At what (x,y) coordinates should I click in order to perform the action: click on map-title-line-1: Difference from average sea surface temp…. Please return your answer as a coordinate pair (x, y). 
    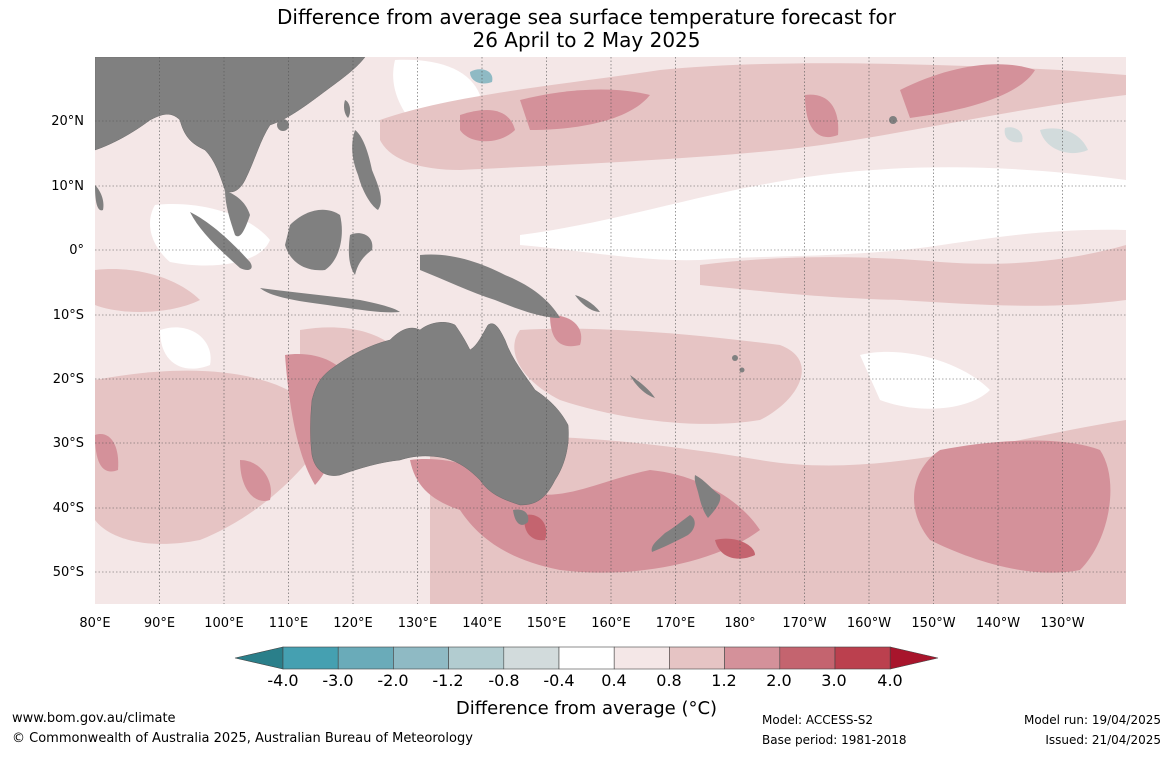
    Looking at the image, I should click on (586, 17).